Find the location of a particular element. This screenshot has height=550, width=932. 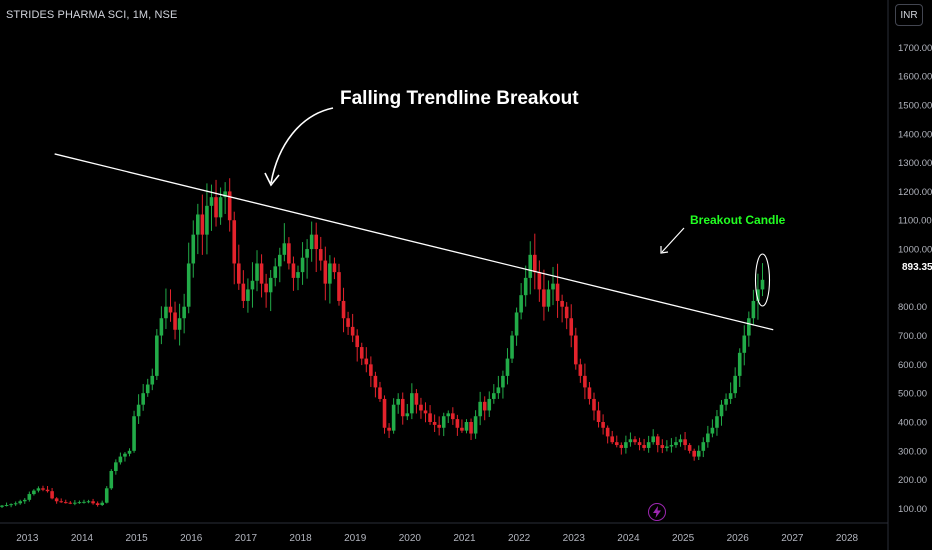

symbol-title: STRIDES PHARMA SCI, 1M, NSE is located at coordinates (92, 15).